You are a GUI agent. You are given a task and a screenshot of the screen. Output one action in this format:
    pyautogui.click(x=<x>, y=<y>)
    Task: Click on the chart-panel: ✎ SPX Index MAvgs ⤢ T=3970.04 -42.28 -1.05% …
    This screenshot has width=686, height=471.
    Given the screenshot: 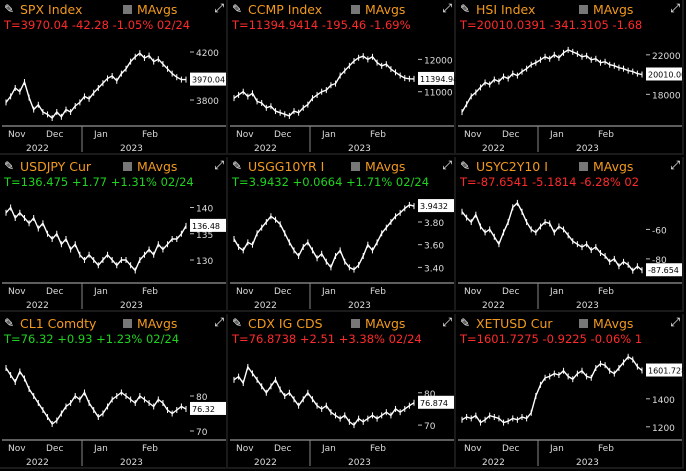 What is the action you would take?
    pyautogui.click(x=114, y=77)
    